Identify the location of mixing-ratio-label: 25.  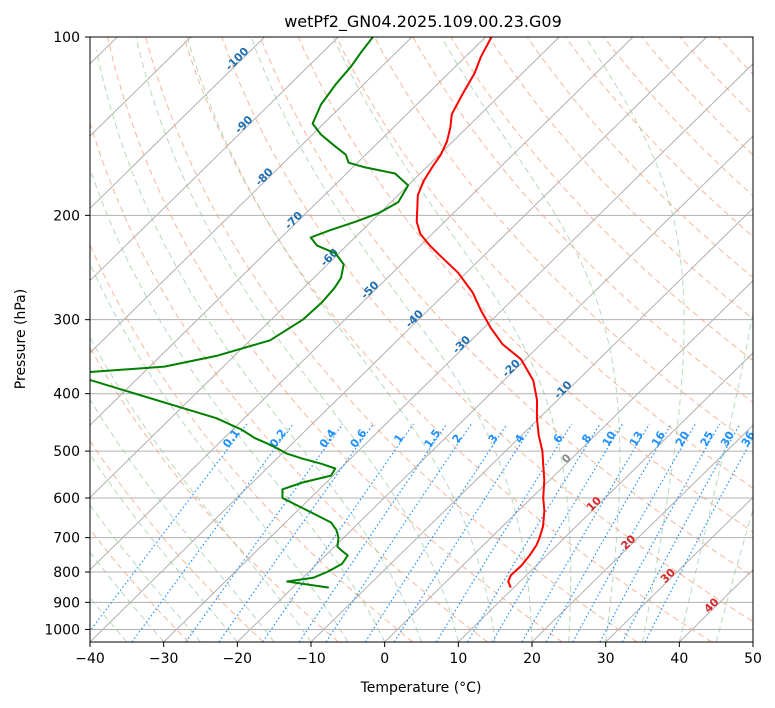
(707, 439).